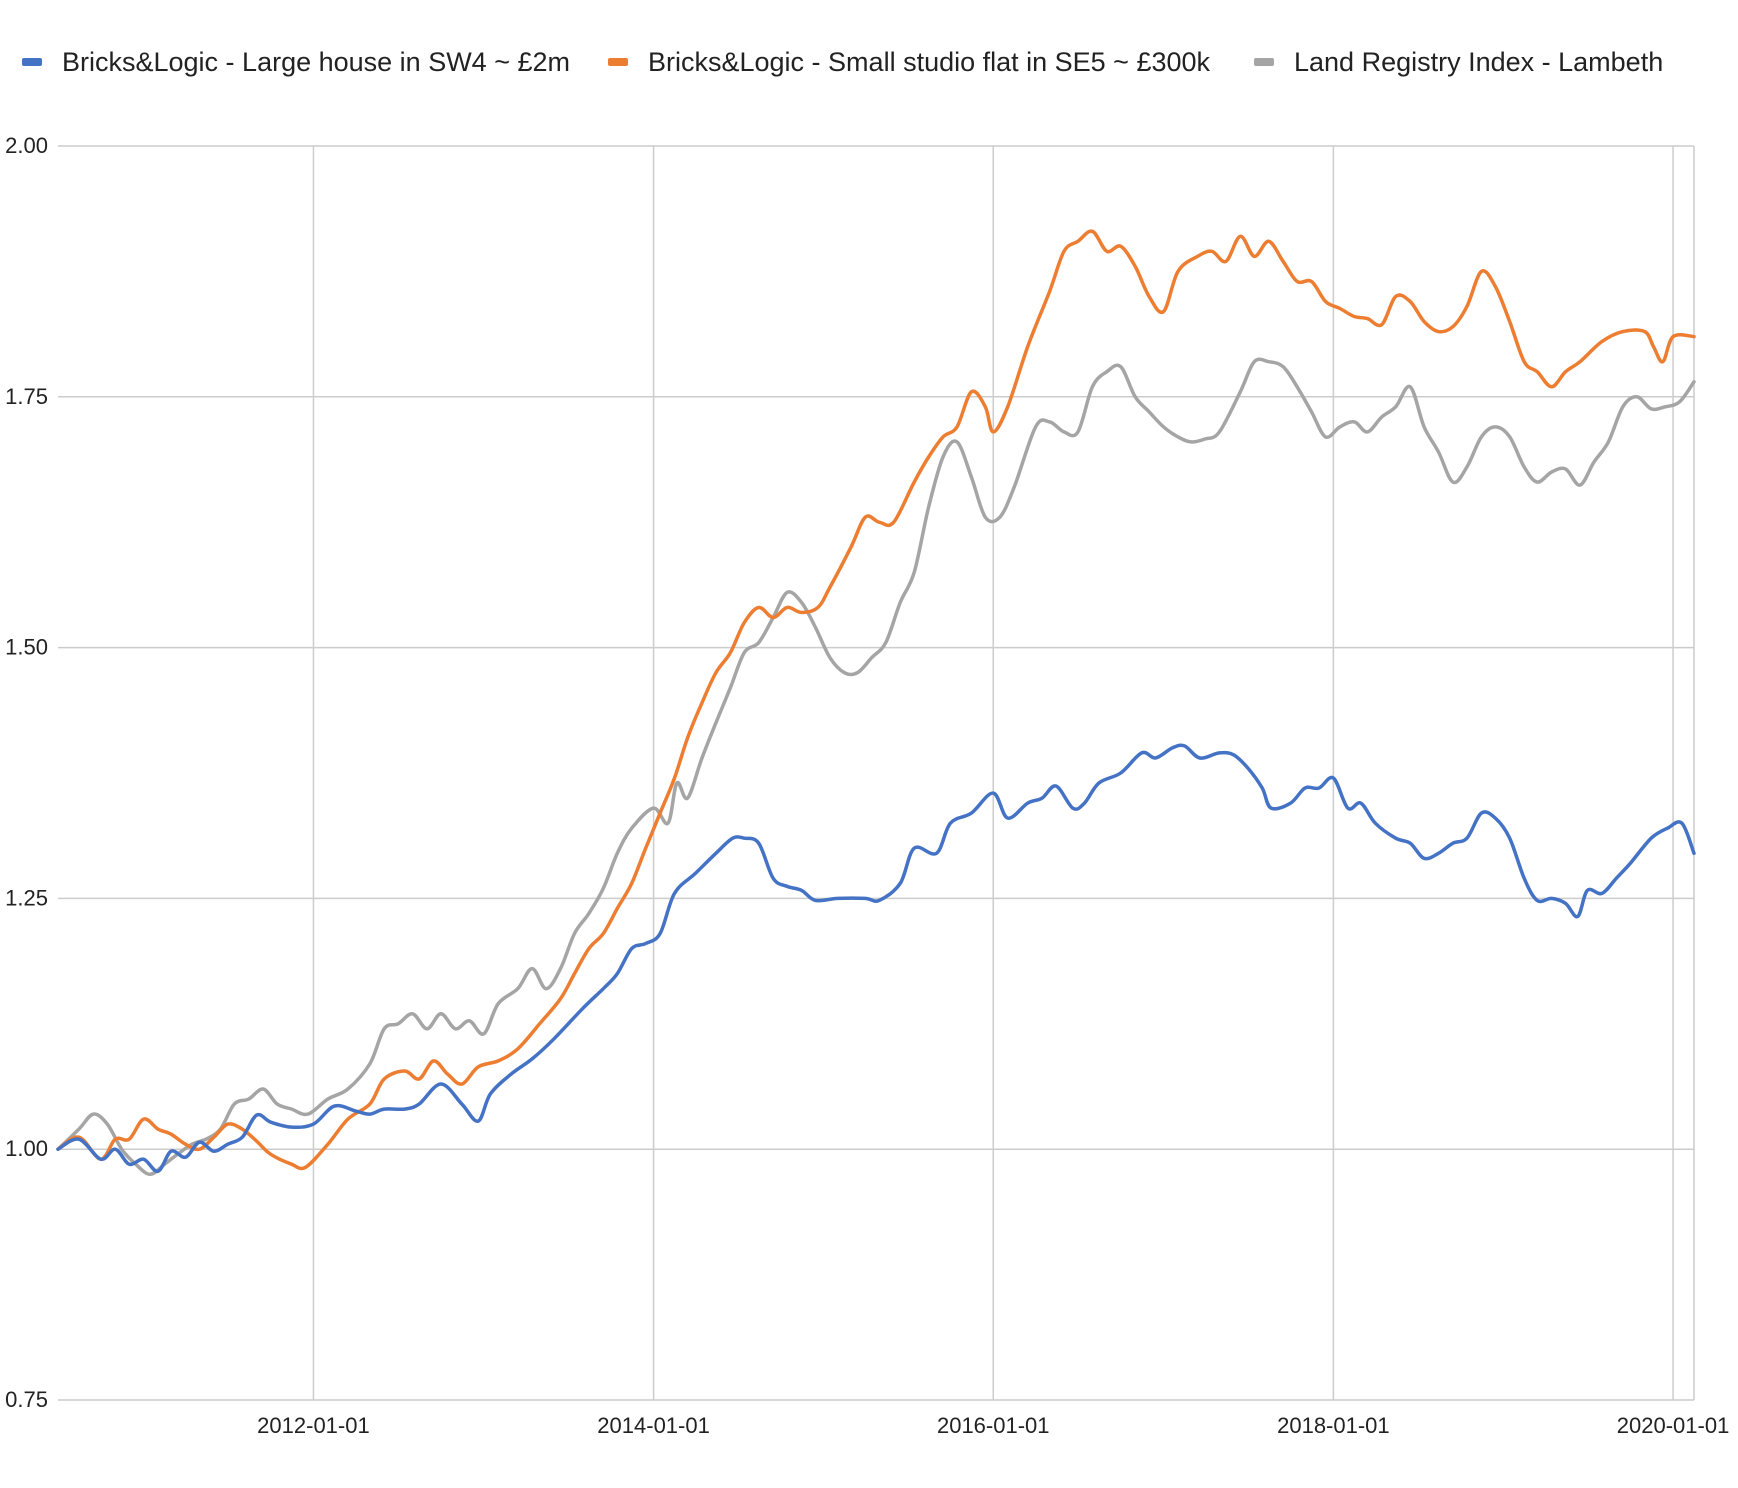 This screenshot has height=1488, width=1738. I want to click on legend-swatch-sw4-large-house, so click(32, 62).